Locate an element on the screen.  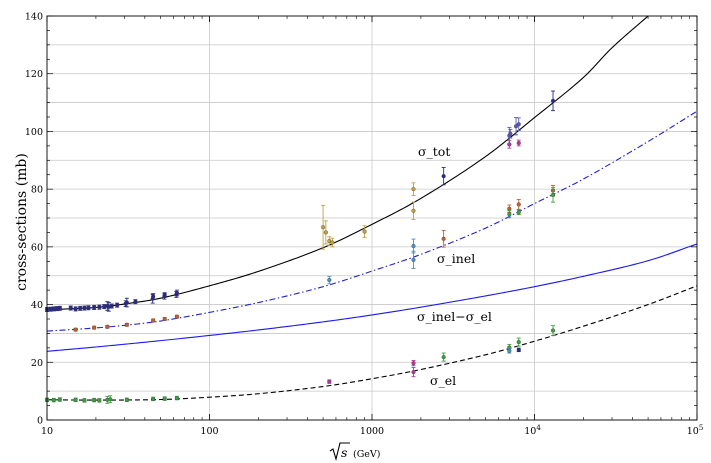
y-tick-labels: 0 20 40 60 80 100 120 140 is located at coordinates (34, 219).